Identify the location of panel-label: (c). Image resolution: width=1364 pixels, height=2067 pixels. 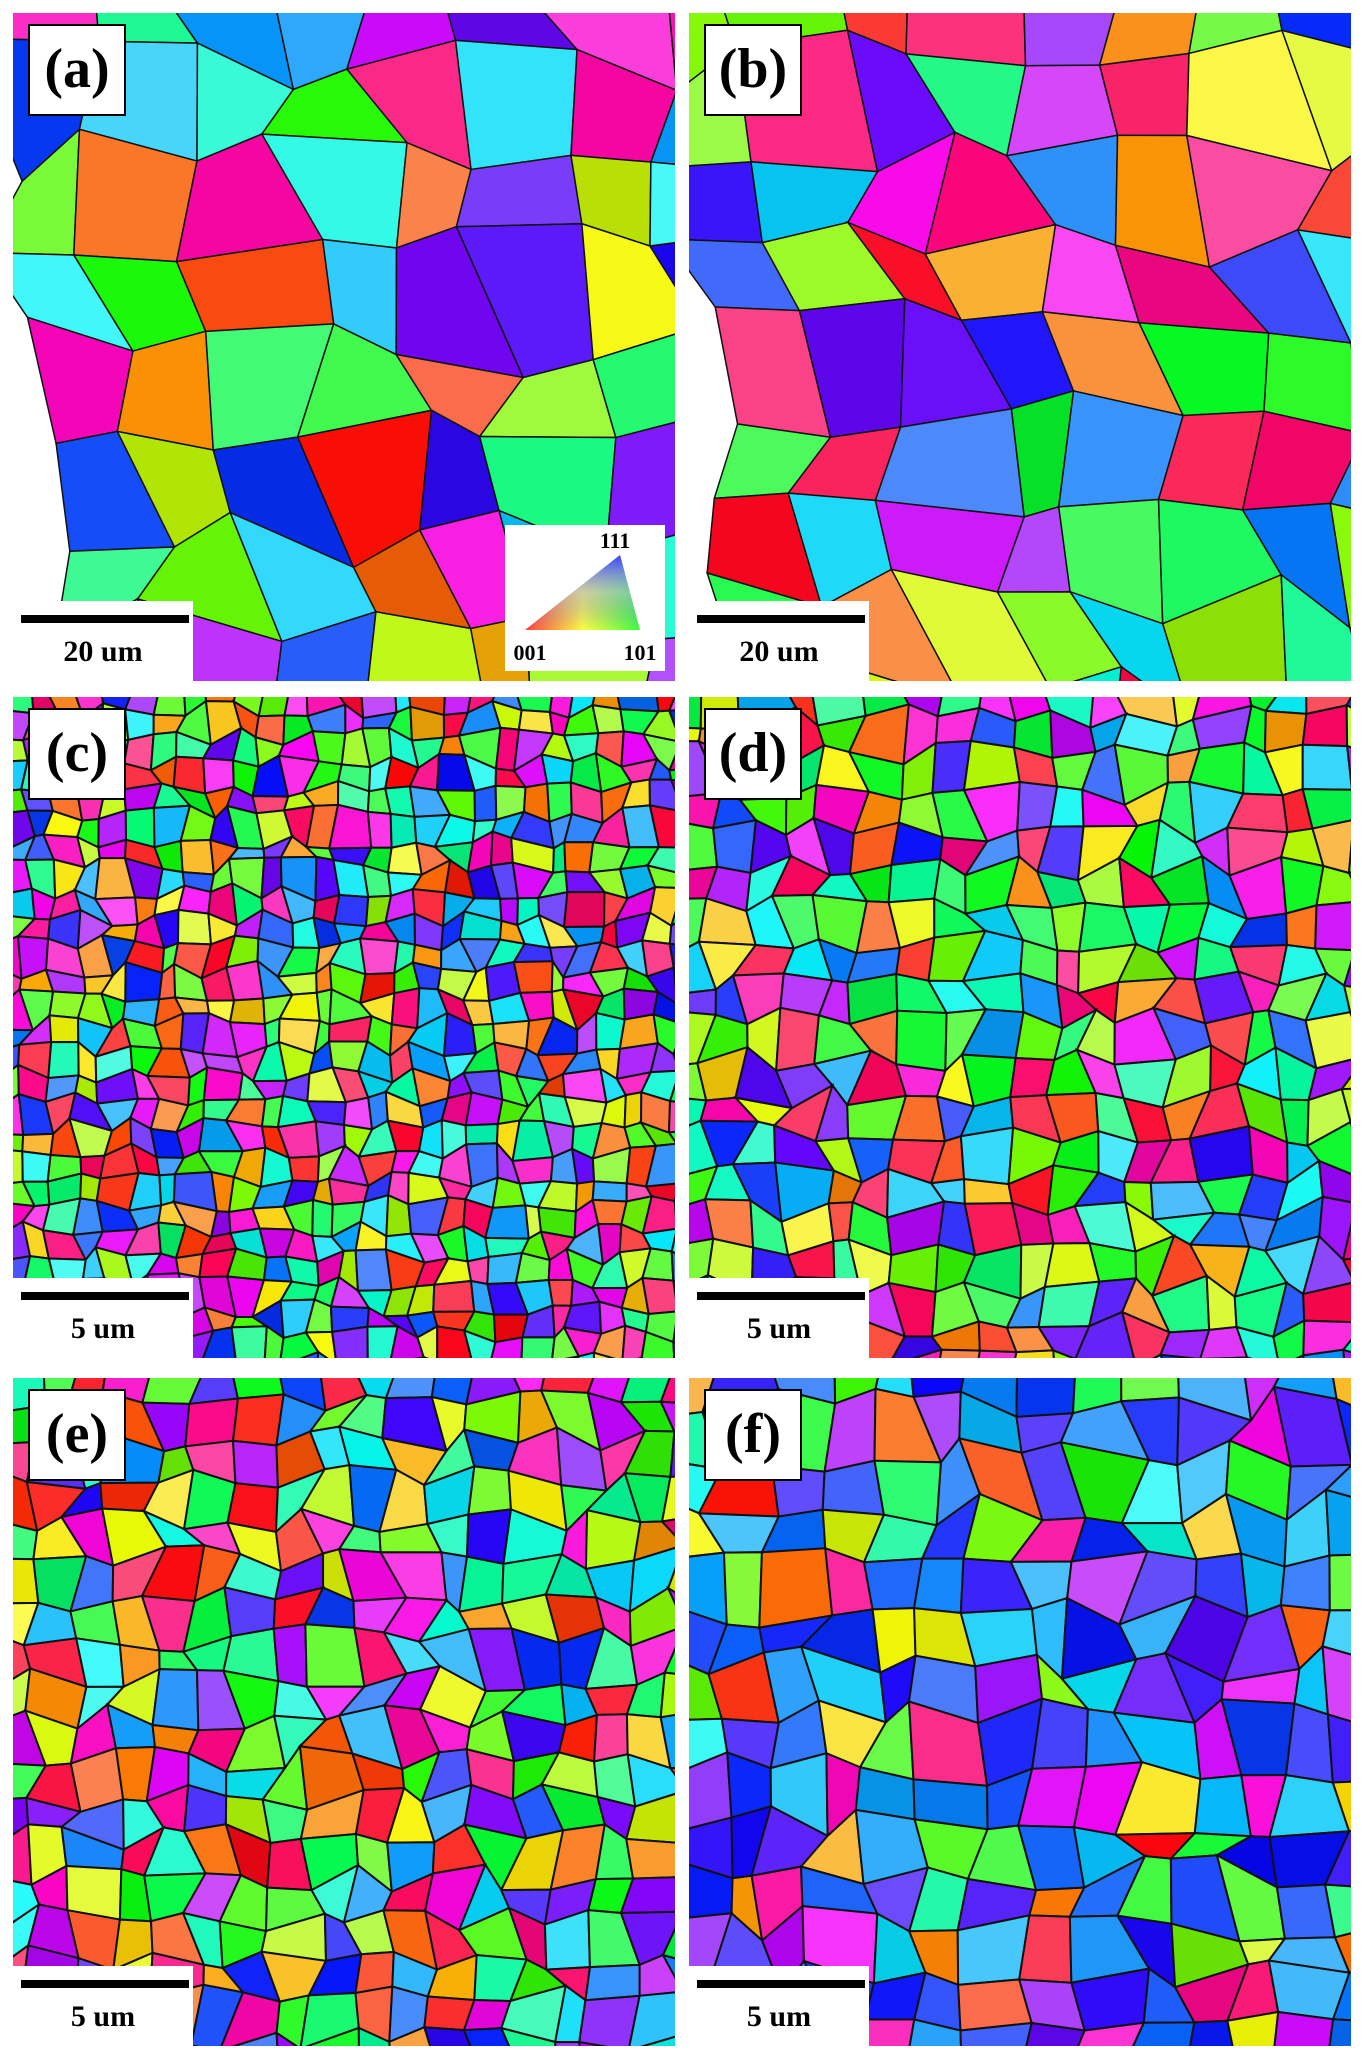
(77, 753).